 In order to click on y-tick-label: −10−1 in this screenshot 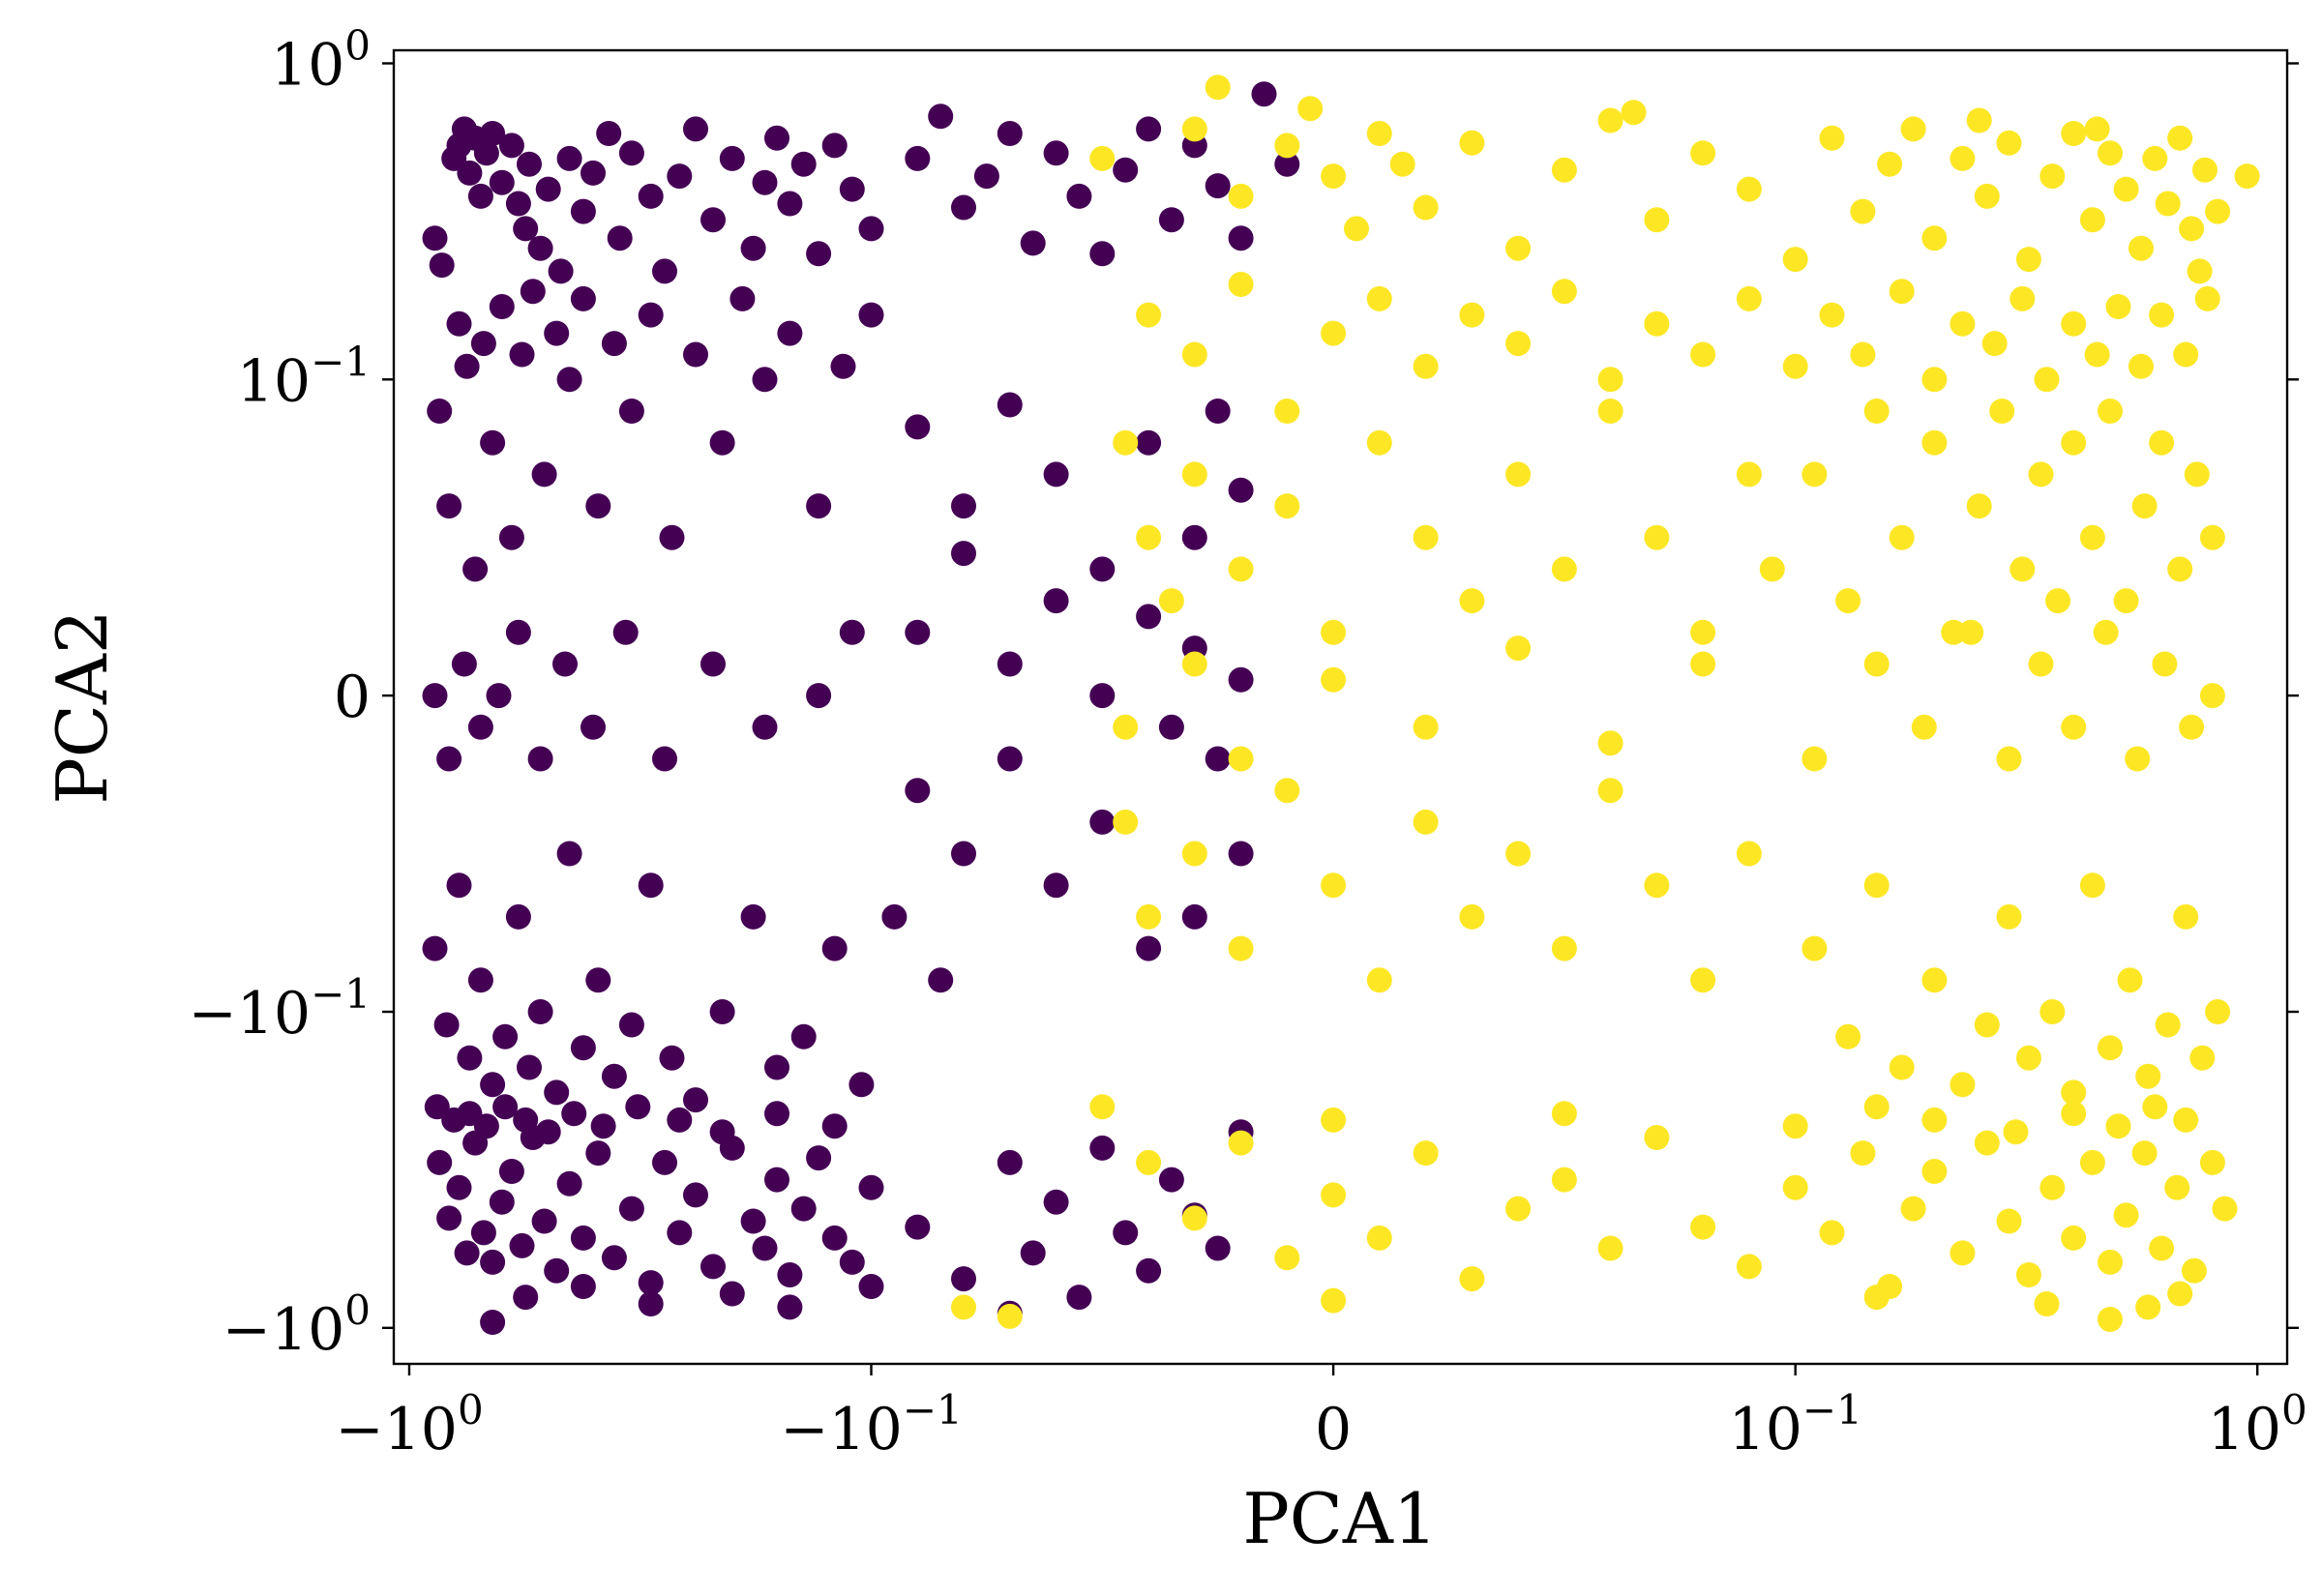, I will do `click(279, 1009)`.